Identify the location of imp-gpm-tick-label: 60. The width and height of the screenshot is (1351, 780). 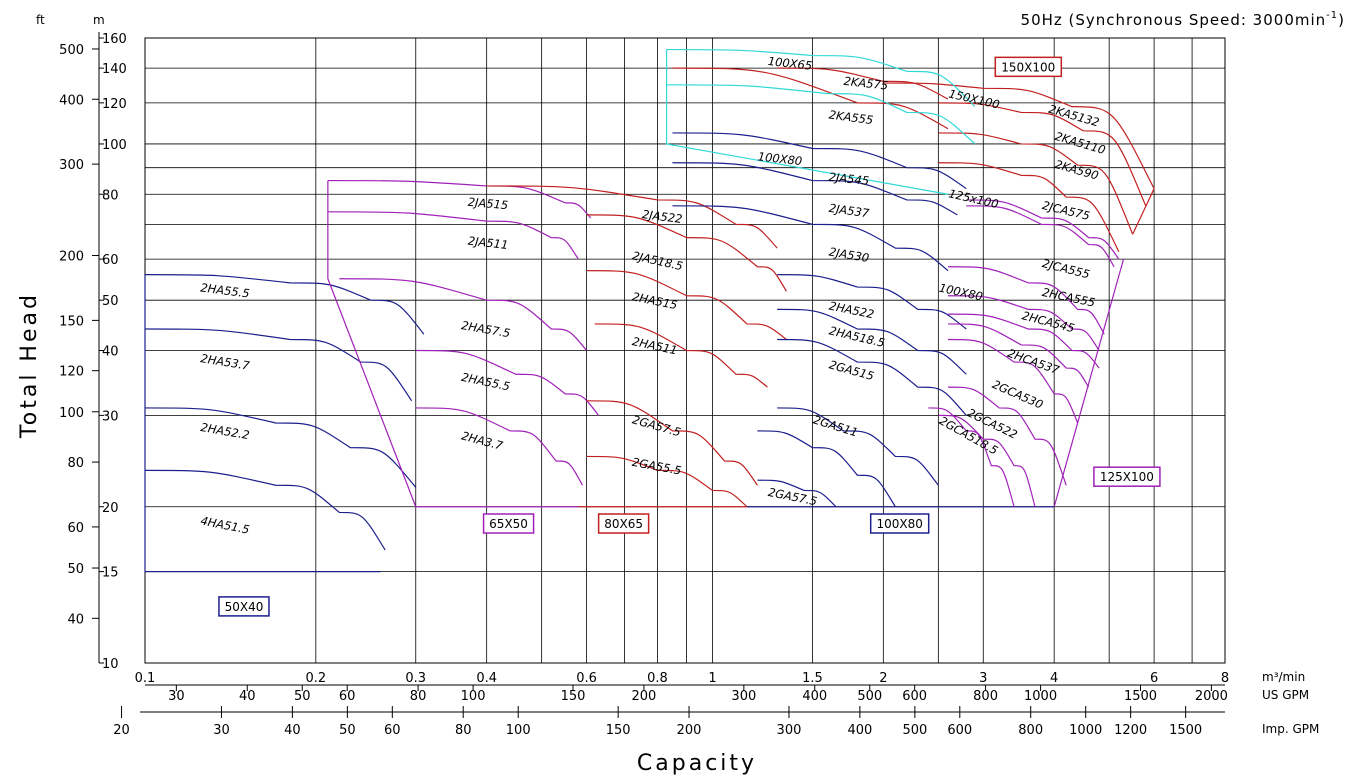
(392, 730).